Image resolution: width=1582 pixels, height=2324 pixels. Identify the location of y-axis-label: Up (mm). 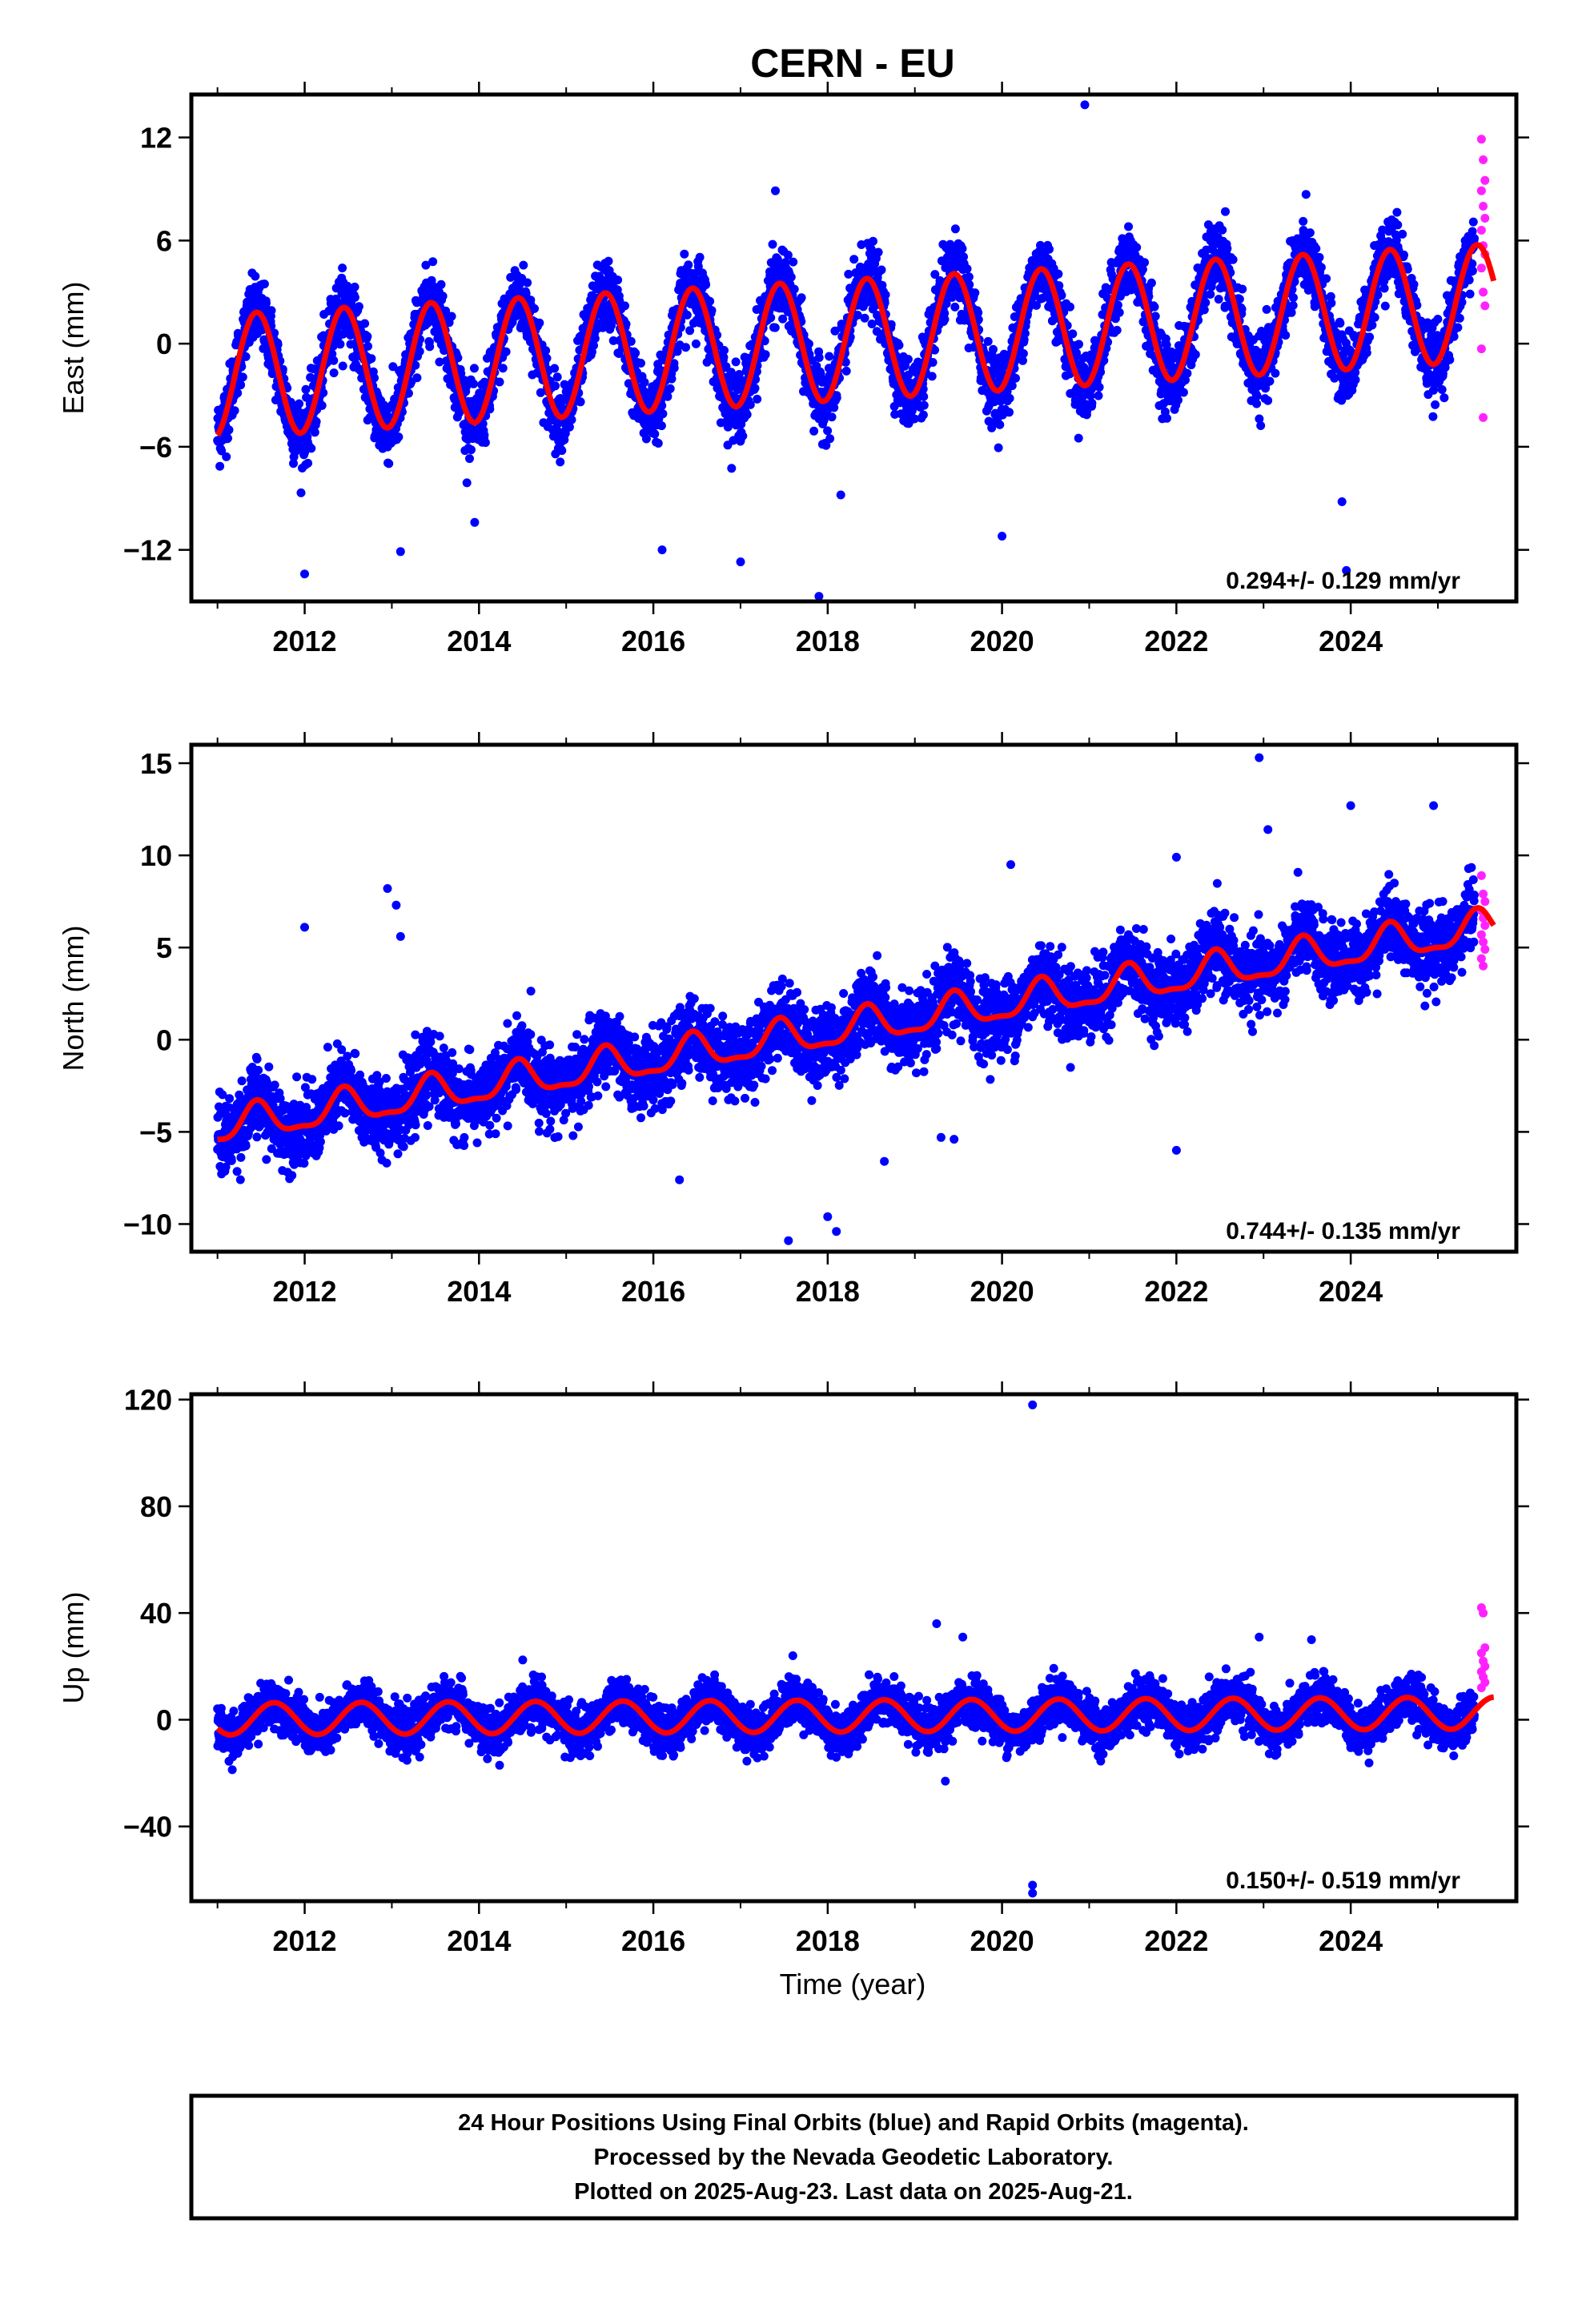
(74, 1648).